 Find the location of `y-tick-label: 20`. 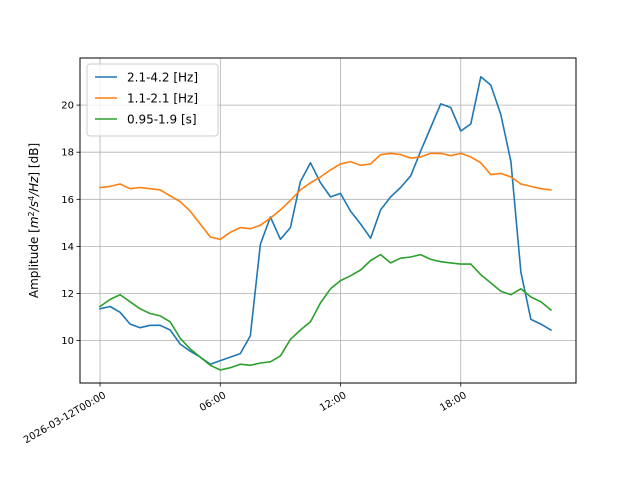

y-tick-label: 20 is located at coordinates (67, 106).